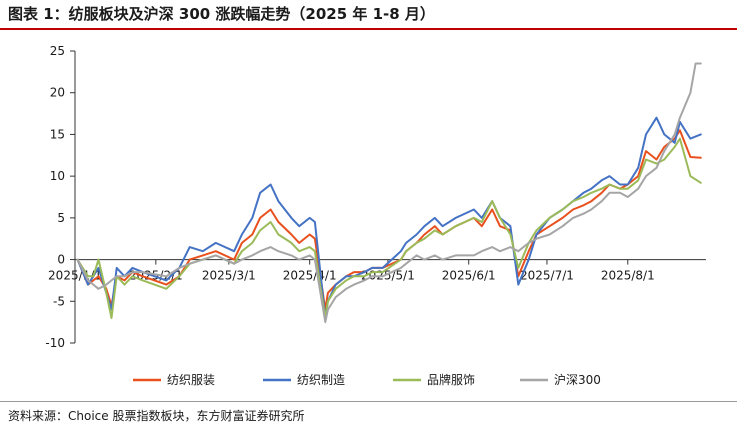 This screenshot has height=429, width=737. I want to click on x-tick-label: 2025/6/1, so click(469, 276).